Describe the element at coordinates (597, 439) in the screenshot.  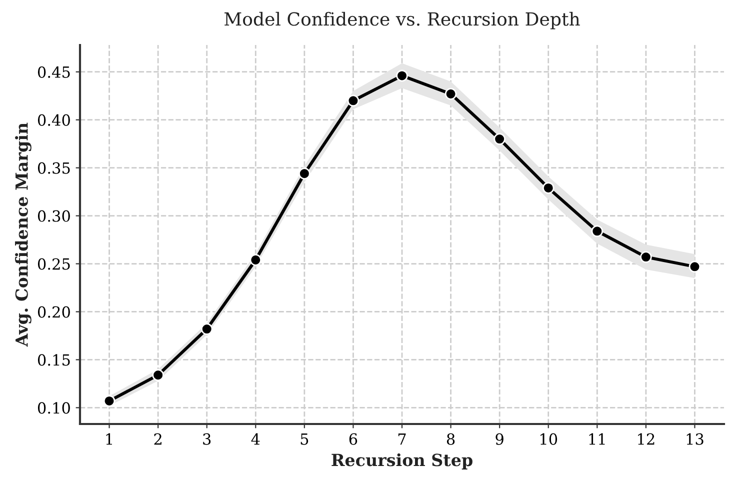
I see `x-tick-label: 11` at that location.